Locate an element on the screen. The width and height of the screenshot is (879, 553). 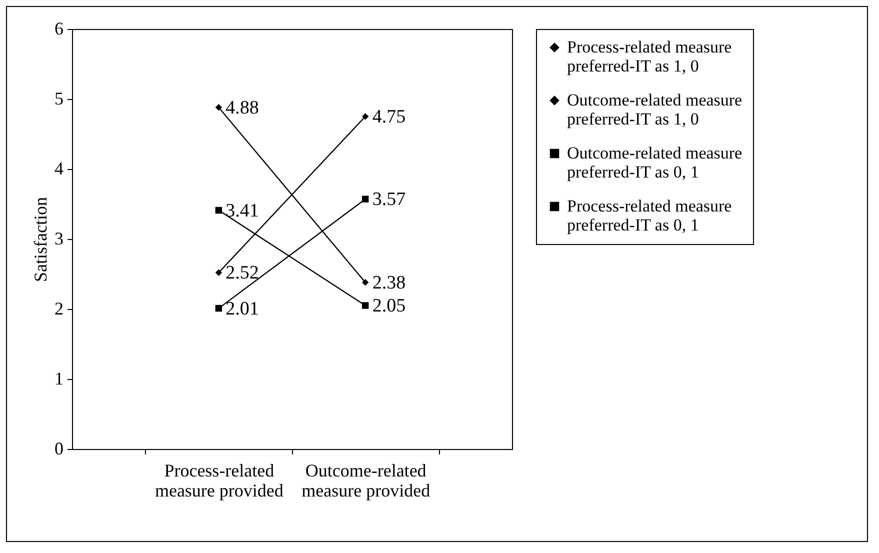
y-tick-label: 3 is located at coordinates (59, 238).